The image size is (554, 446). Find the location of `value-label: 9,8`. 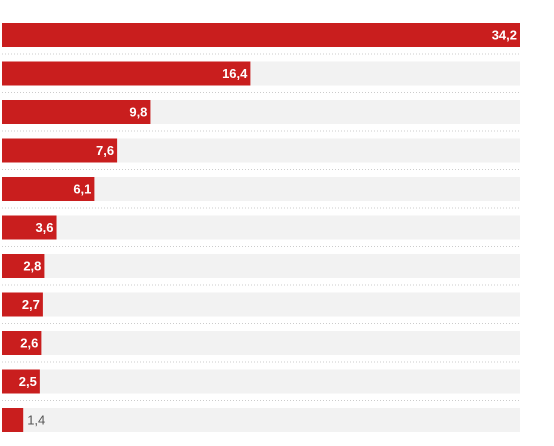

value-label: 9,8 is located at coordinates (138, 111).